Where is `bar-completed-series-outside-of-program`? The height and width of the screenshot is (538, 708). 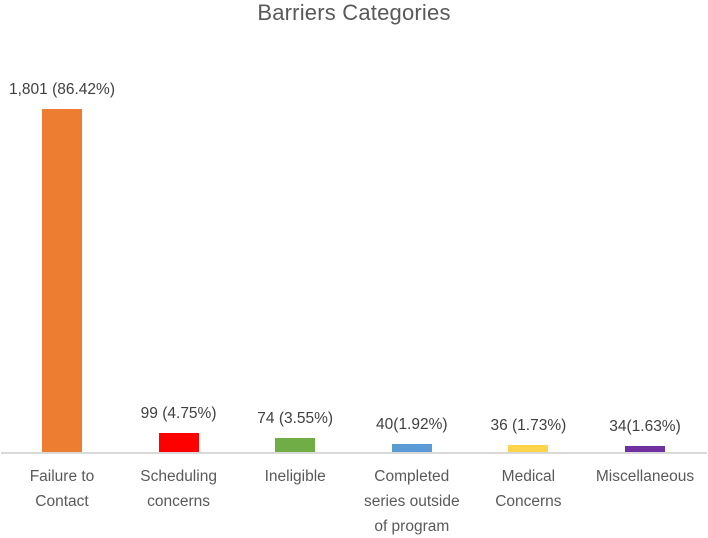
bar-completed-series-outside-of-program is located at coordinates (411, 448).